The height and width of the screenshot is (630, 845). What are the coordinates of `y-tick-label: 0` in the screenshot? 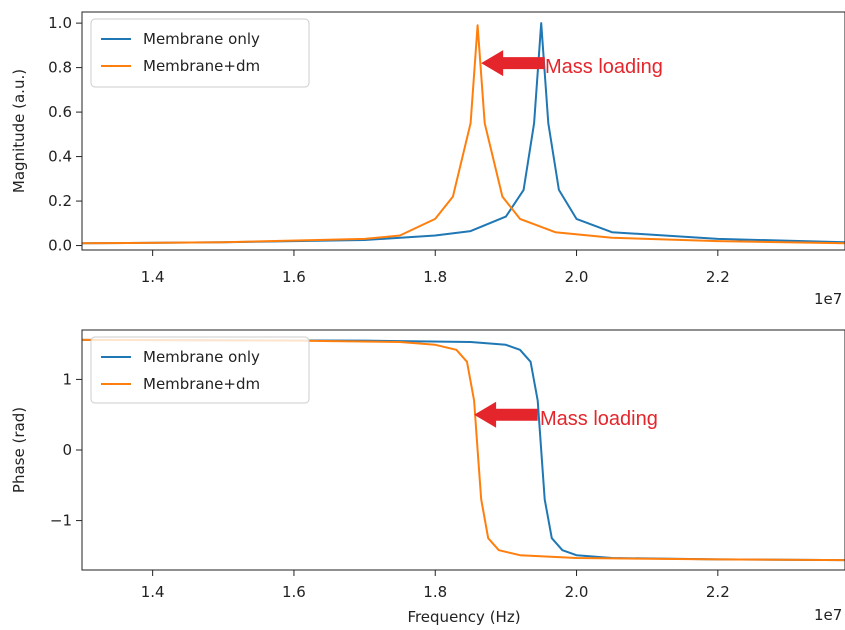 It's located at (67, 450).